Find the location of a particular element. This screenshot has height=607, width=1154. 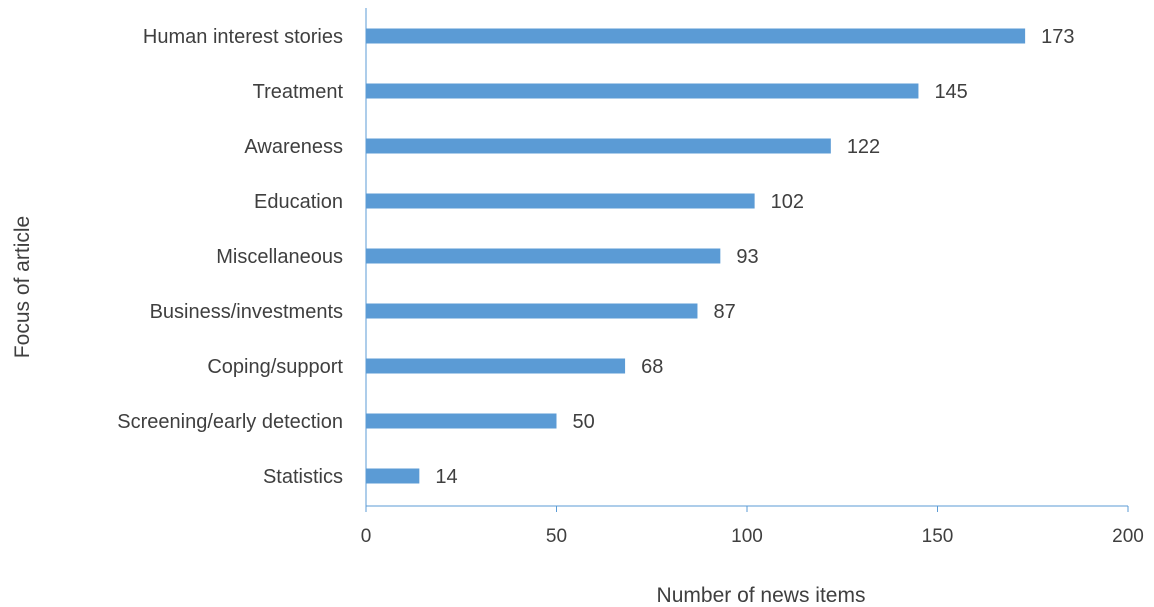

data-label-awareness: 122 is located at coordinates (863, 147).